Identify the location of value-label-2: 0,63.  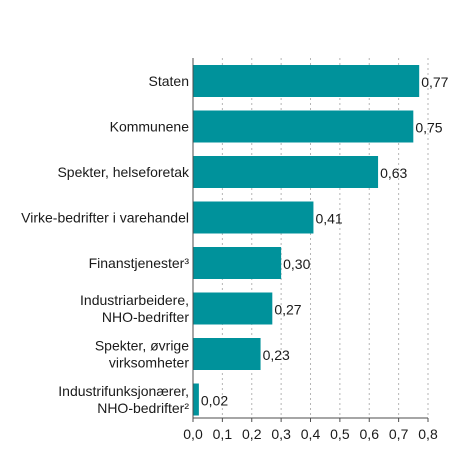
(393, 173).